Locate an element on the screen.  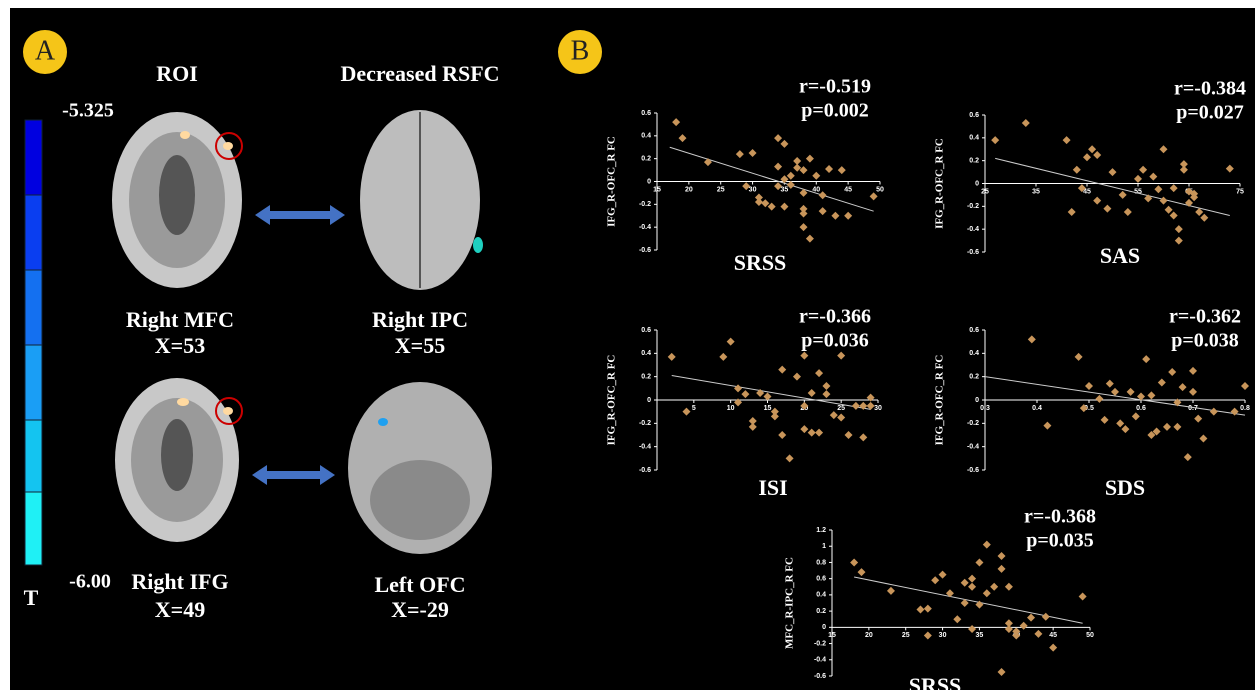
header: Decreased RSFC is located at coordinates (419, 73).